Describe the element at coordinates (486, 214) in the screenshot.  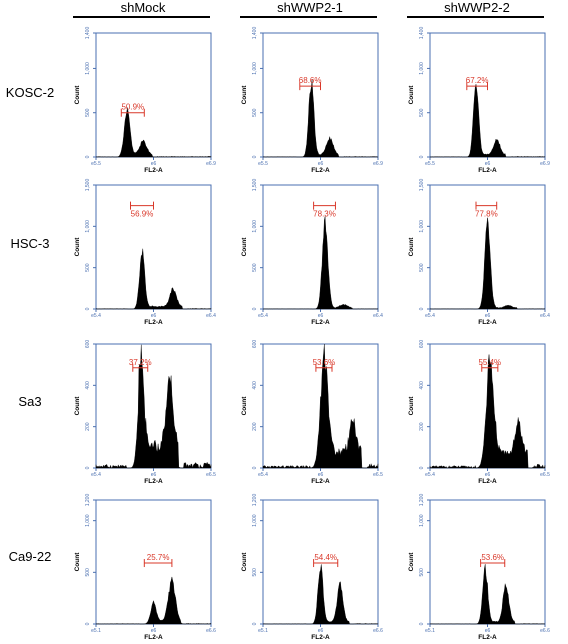
I see `gate-percentage-label: 77.8%` at that location.